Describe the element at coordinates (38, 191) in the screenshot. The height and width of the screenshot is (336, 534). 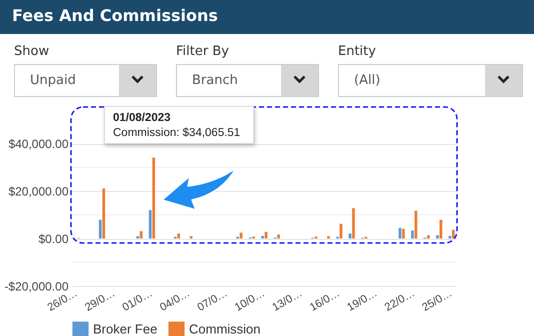
I see `y-tick-label: $20,000.00` at that location.